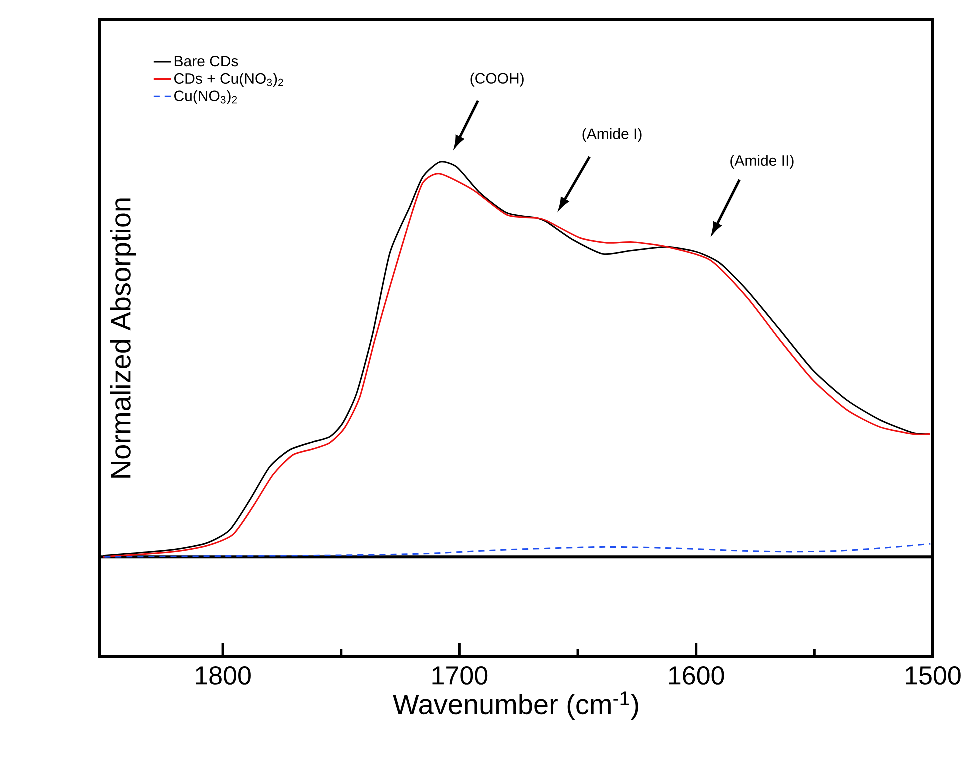  I want to click on y-axis-title: Normalized Absorption, so click(123, 338).